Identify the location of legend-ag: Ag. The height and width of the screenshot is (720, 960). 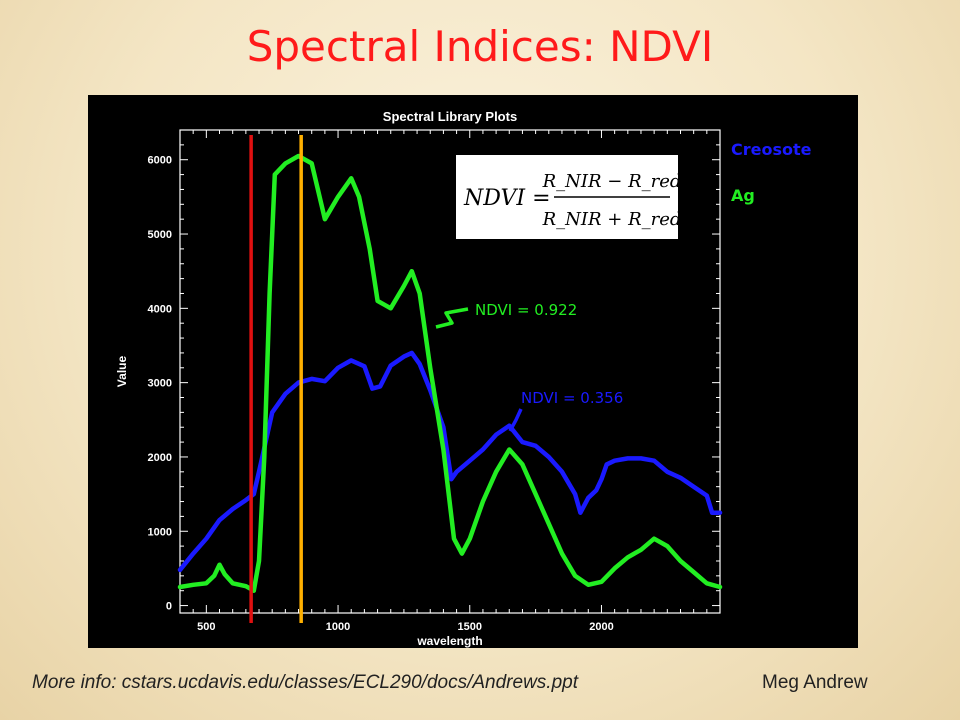
(743, 195).